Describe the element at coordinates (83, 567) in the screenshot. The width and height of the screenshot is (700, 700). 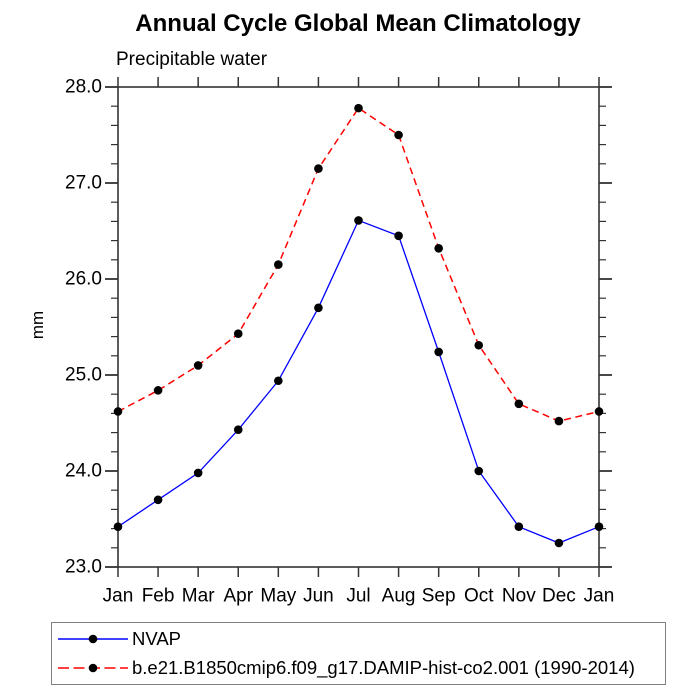
I see `y-tick-label: 23.0` at that location.